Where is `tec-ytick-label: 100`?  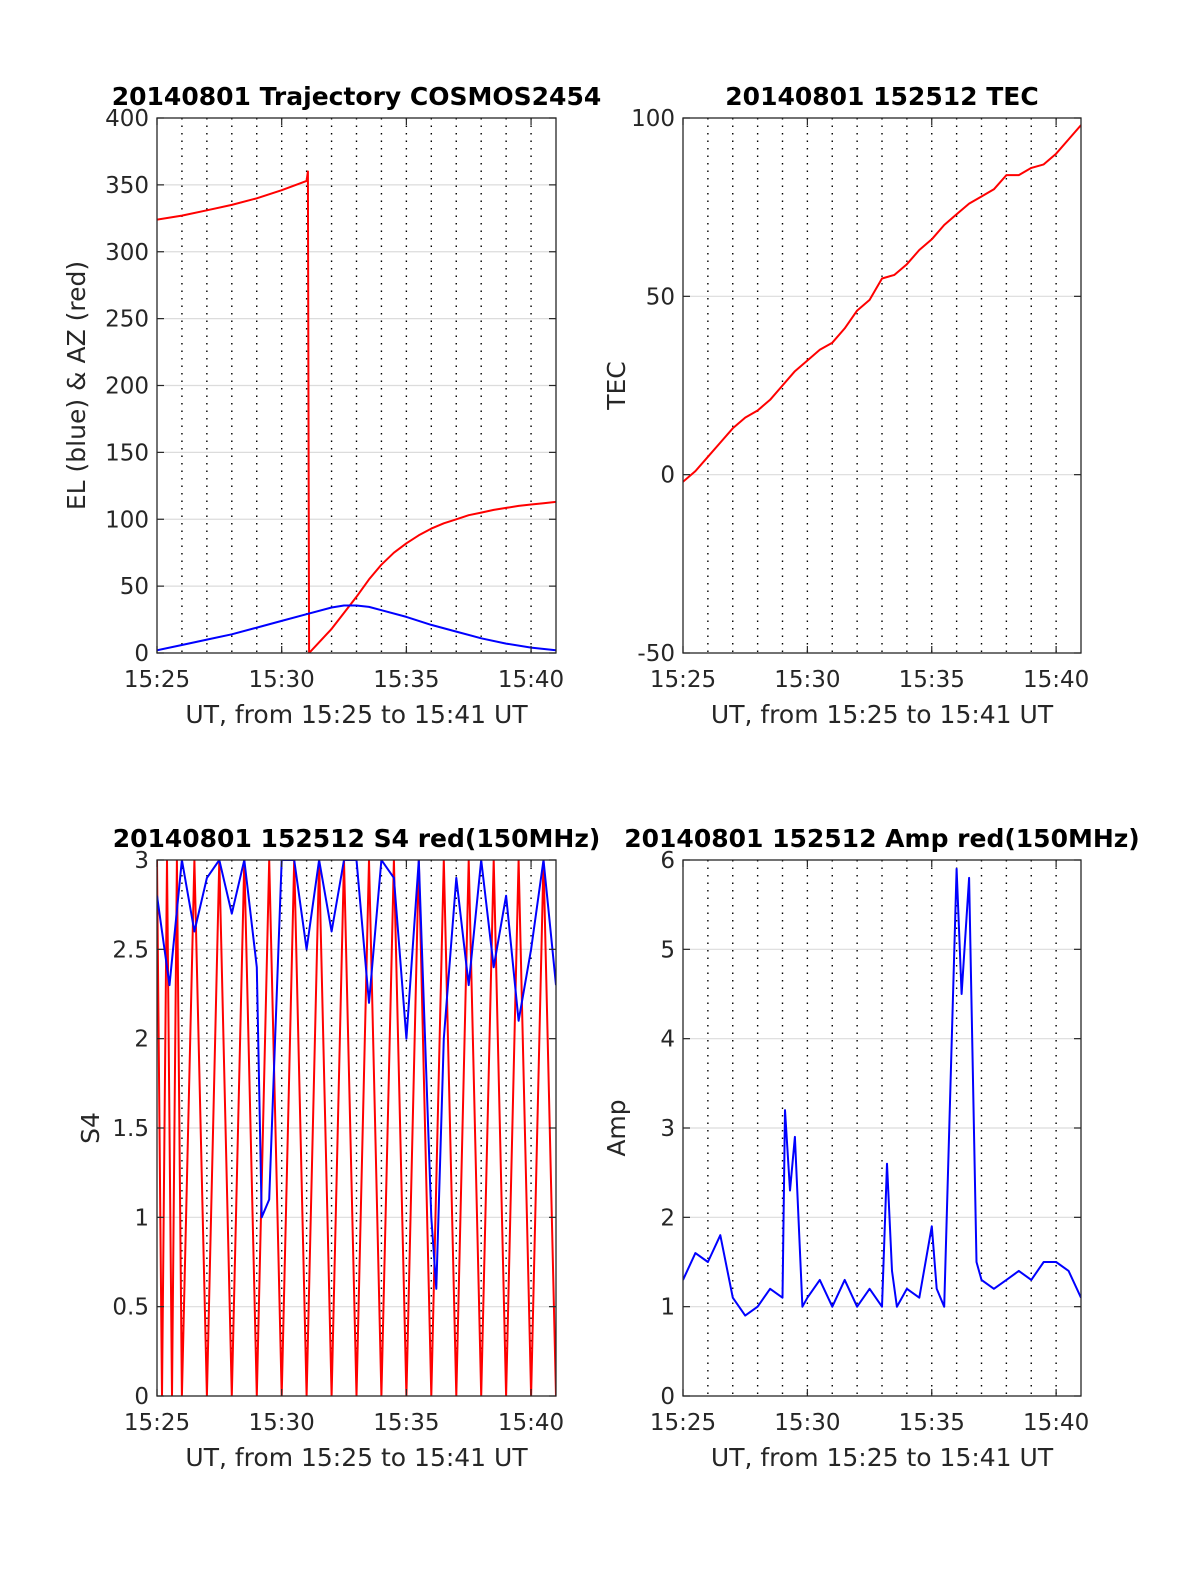
tec-ytick-label: 100 is located at coordinates (653, 119).